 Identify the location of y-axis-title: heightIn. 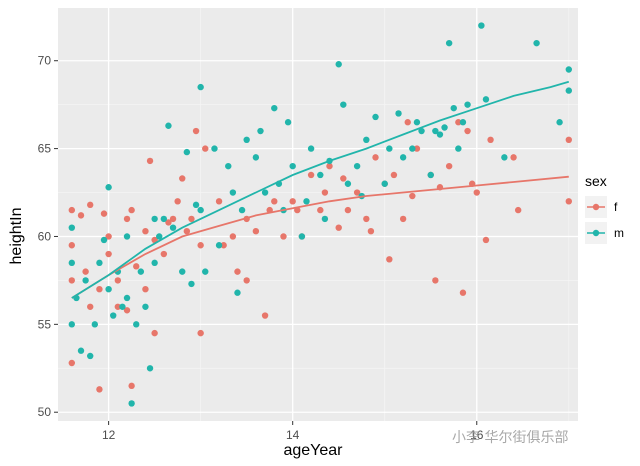
(16, 236).